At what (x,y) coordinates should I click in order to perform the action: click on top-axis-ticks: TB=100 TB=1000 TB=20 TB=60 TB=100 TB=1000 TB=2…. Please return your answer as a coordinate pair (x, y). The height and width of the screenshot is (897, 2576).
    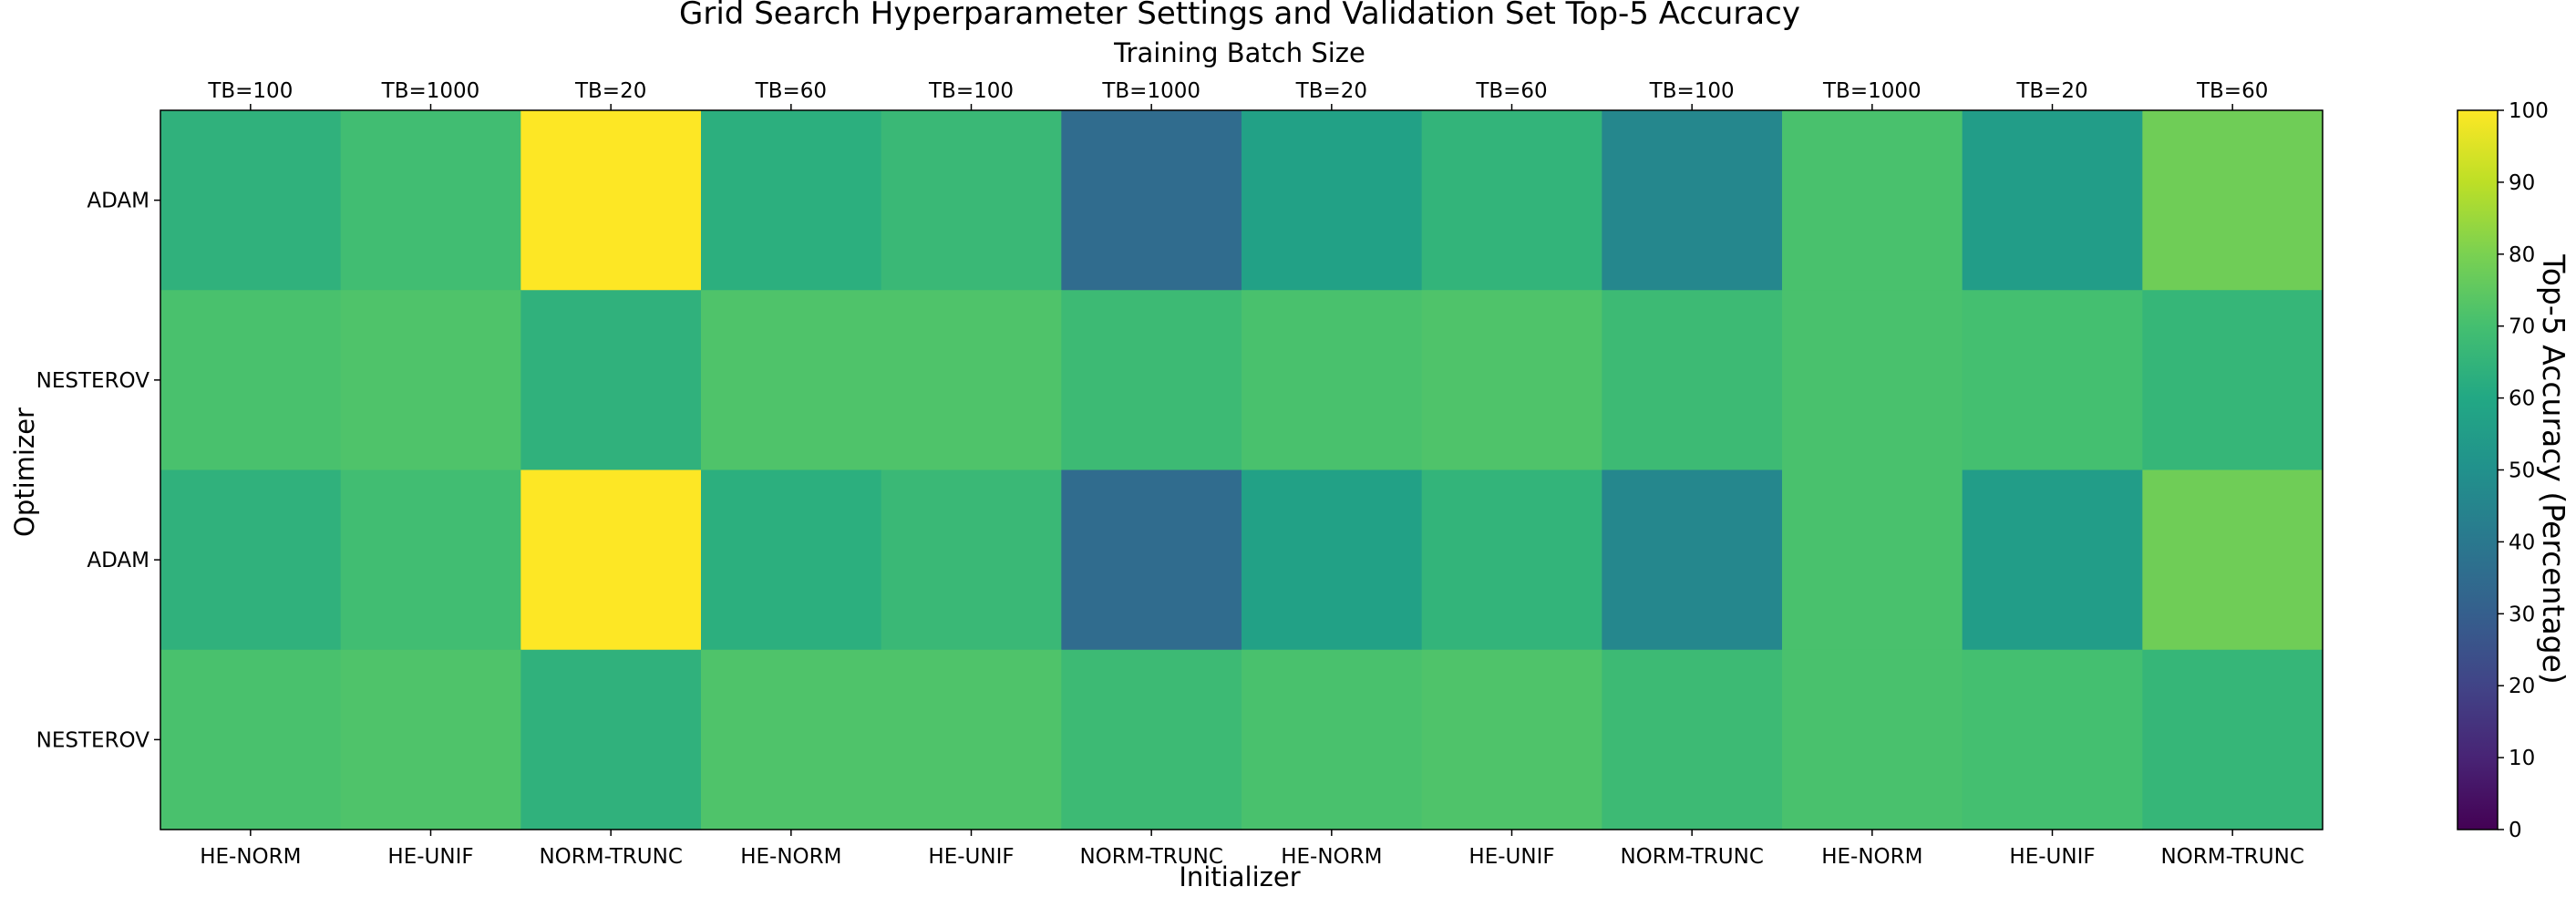
    Looking at the image, I should click on (1237, 94).